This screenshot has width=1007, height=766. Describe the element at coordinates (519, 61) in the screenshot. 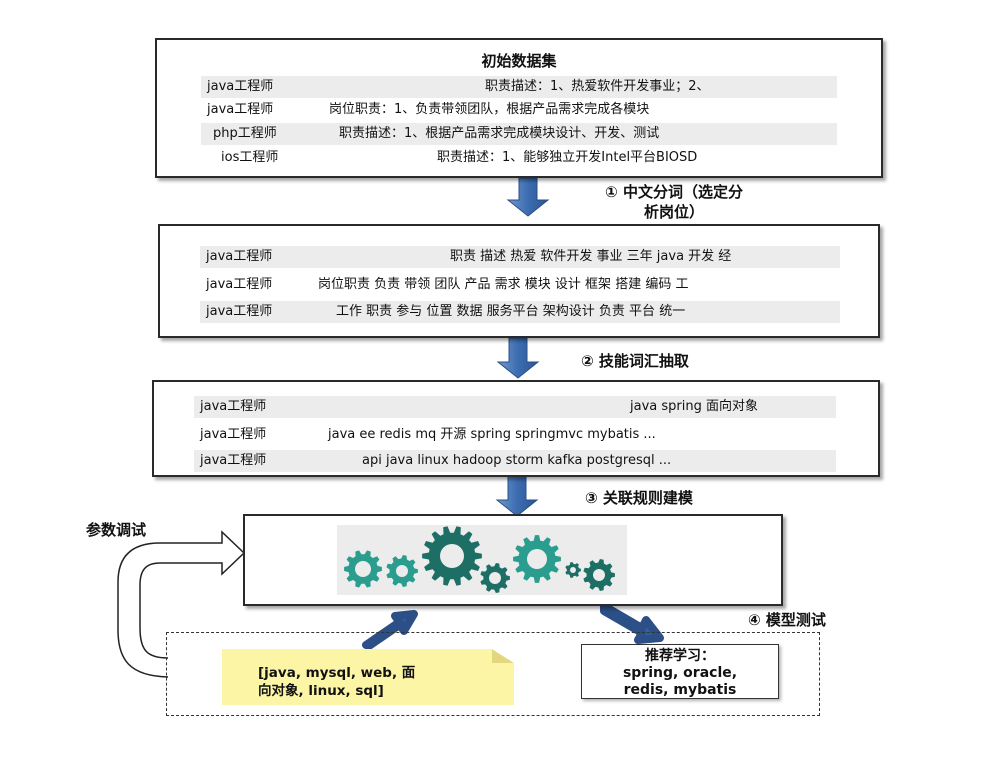

I see `initial-dataset-title: 初始数据集` at that location.